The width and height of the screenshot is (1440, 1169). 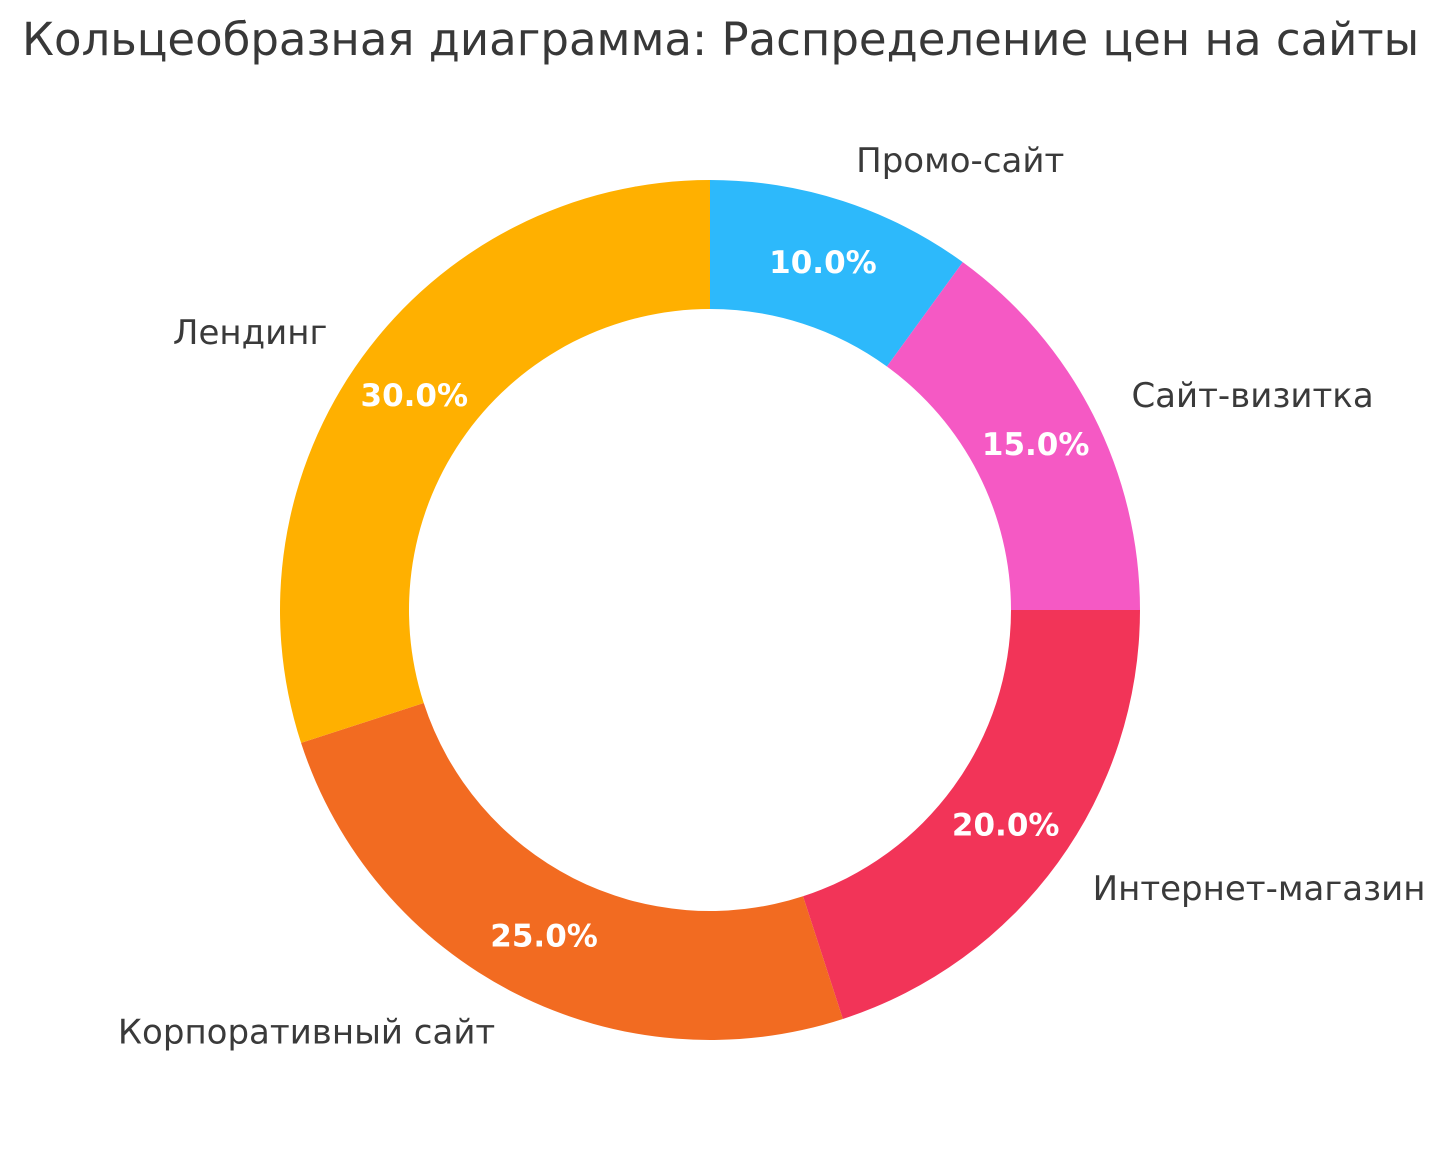 What do you see at coordinates (1259, 889) in the screenshot?
I see `slice-category-label-2: Интернет-магазин` at bounding box center [1259, 889].